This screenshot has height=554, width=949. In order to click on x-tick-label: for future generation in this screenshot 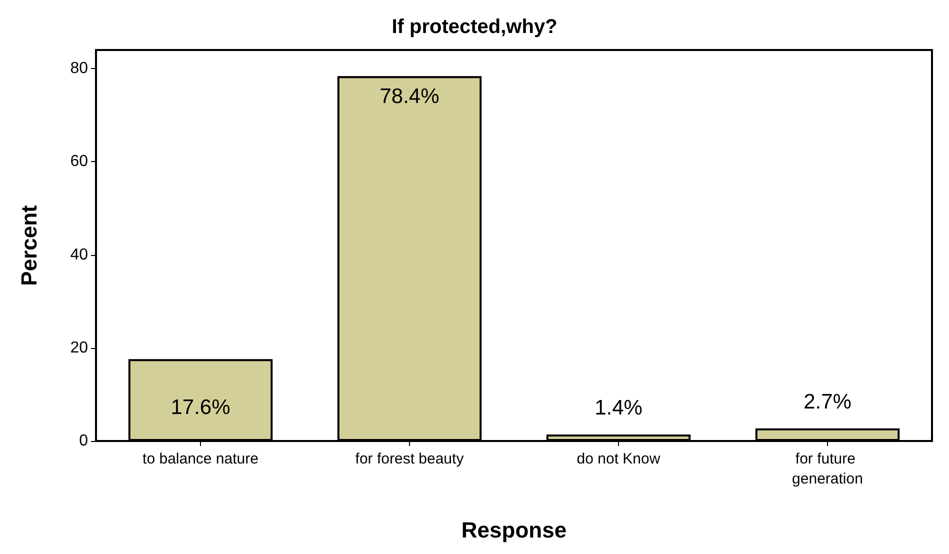, I will do `click(827, 469)`.